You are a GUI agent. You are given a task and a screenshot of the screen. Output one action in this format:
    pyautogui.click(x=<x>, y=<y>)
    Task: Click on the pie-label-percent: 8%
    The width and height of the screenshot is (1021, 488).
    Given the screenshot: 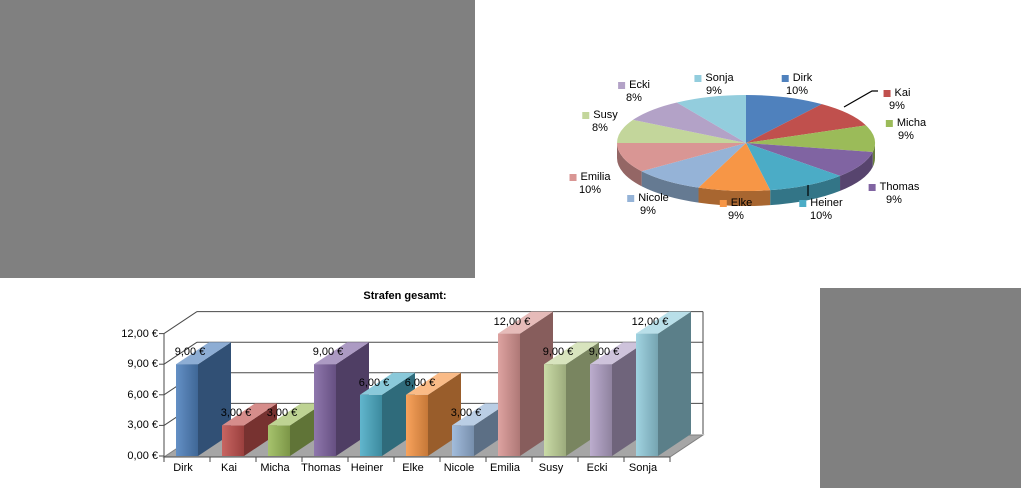 What is the action you would take?
    pyautogui.click(x=600, y=128)
    